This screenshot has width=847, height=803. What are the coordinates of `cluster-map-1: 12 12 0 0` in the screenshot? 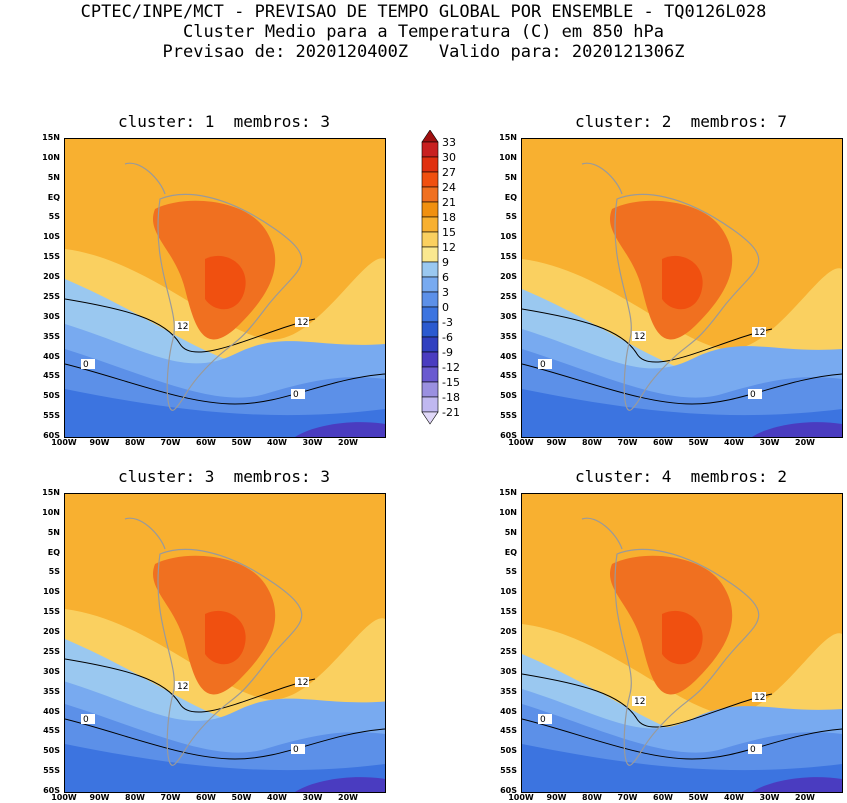 It's located at (225, 288).